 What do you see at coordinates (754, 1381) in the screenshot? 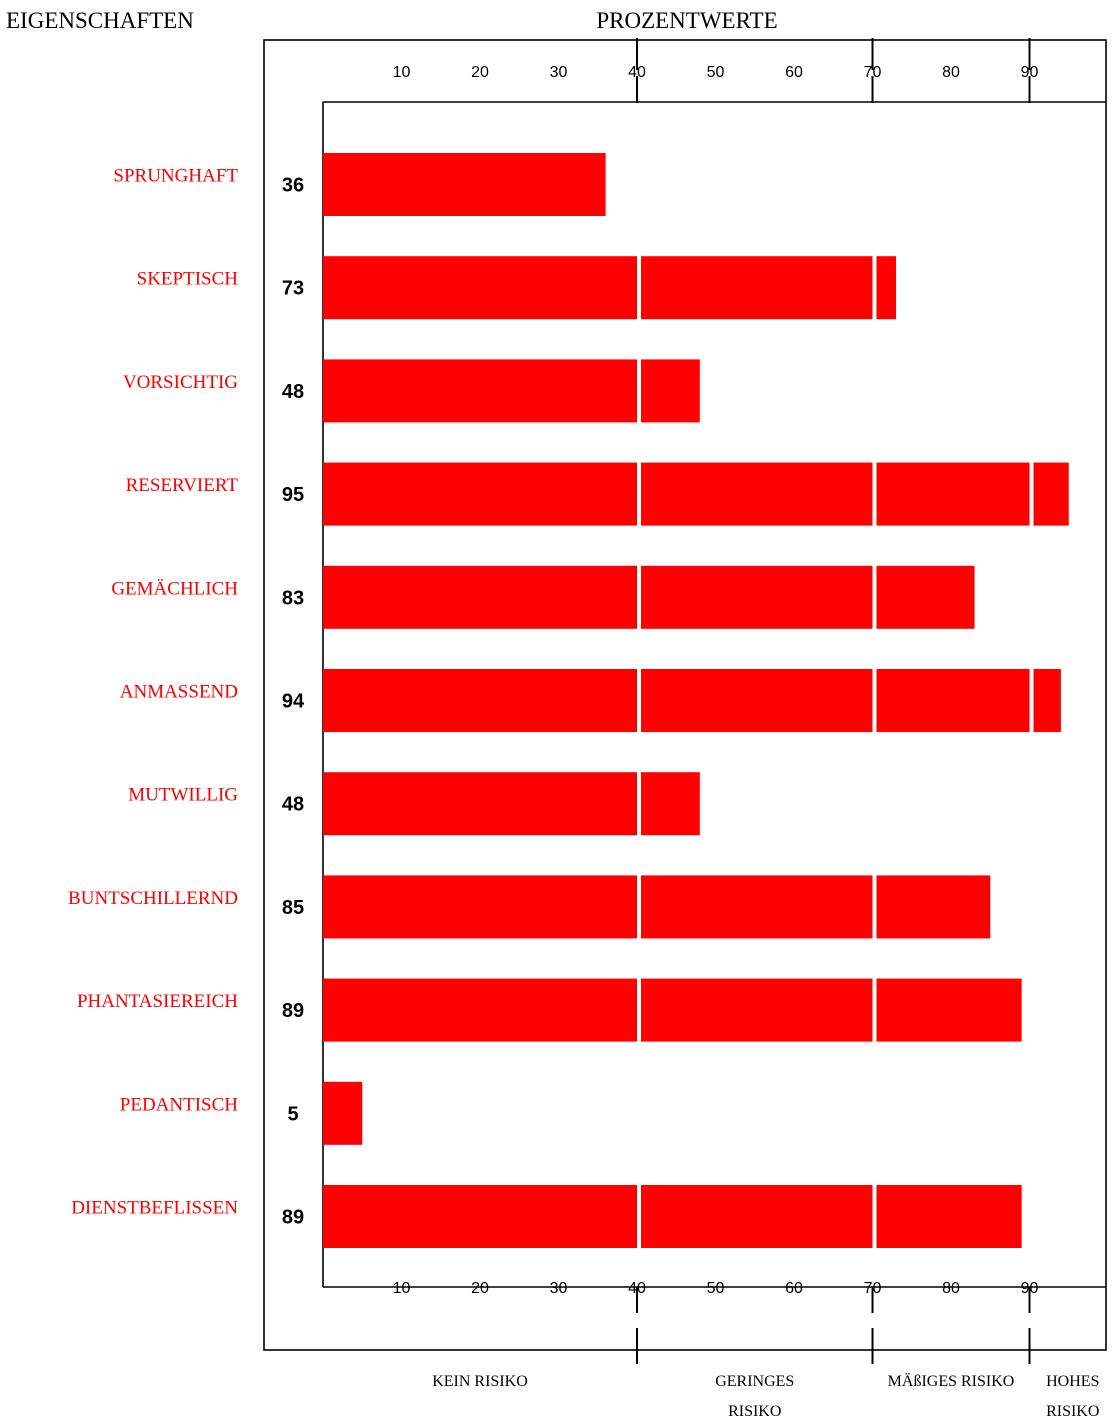
I see `risk-band-label: GERINGES` at bounding box center [754, 1381].